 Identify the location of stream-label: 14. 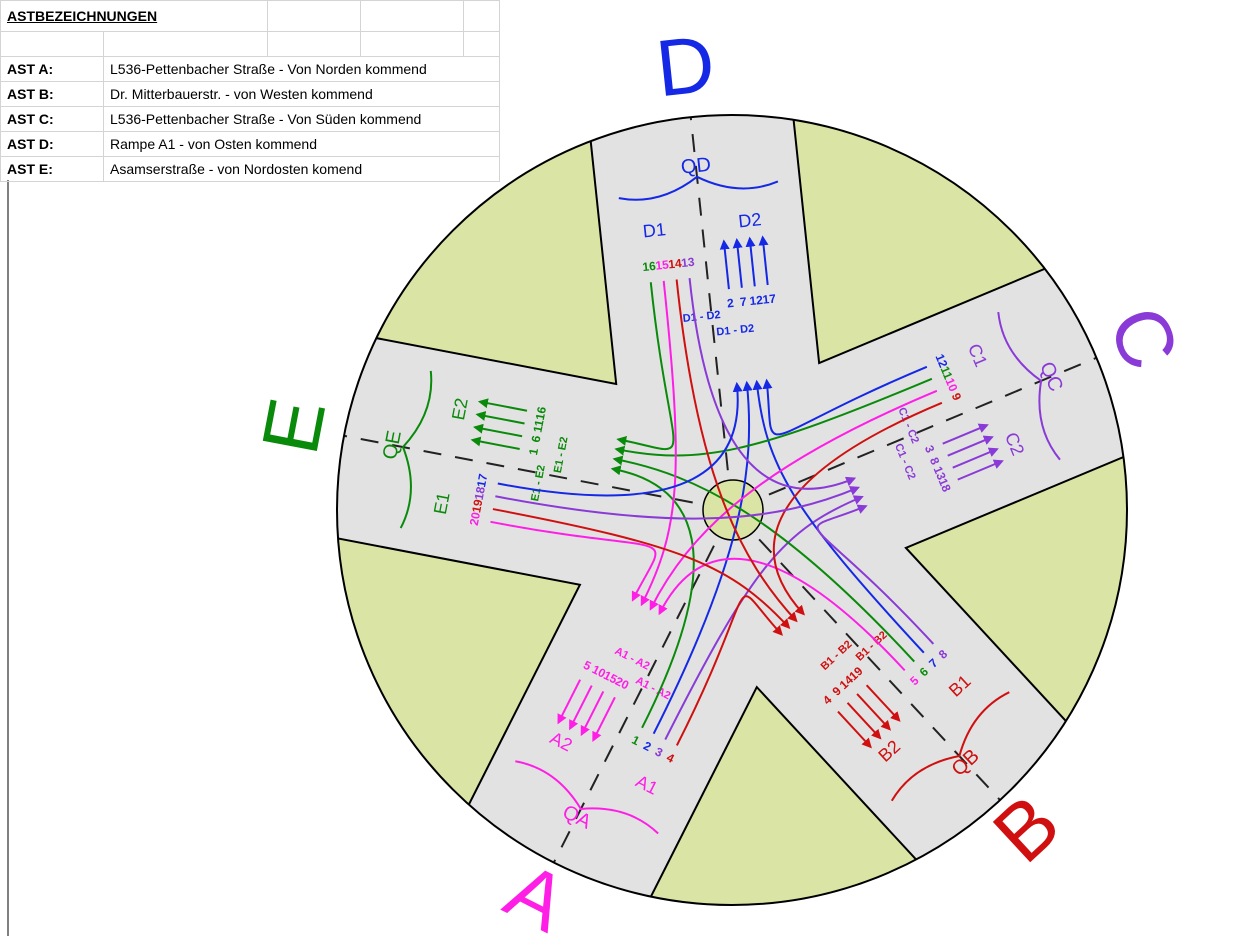
(675, 263).